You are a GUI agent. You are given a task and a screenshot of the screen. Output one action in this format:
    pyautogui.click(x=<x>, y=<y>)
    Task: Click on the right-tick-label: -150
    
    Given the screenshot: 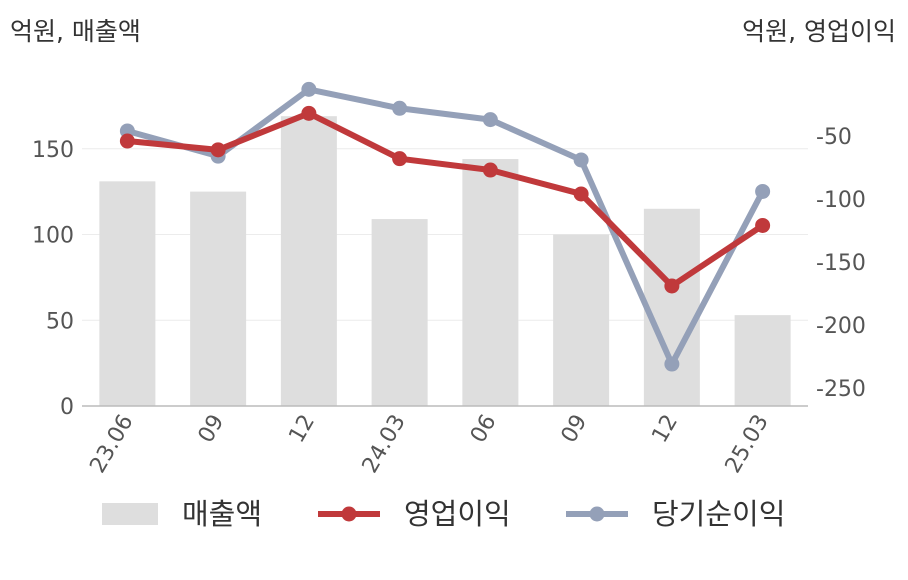 What is the action you would take?
    pyautogui.click(x=841, y=263)
    